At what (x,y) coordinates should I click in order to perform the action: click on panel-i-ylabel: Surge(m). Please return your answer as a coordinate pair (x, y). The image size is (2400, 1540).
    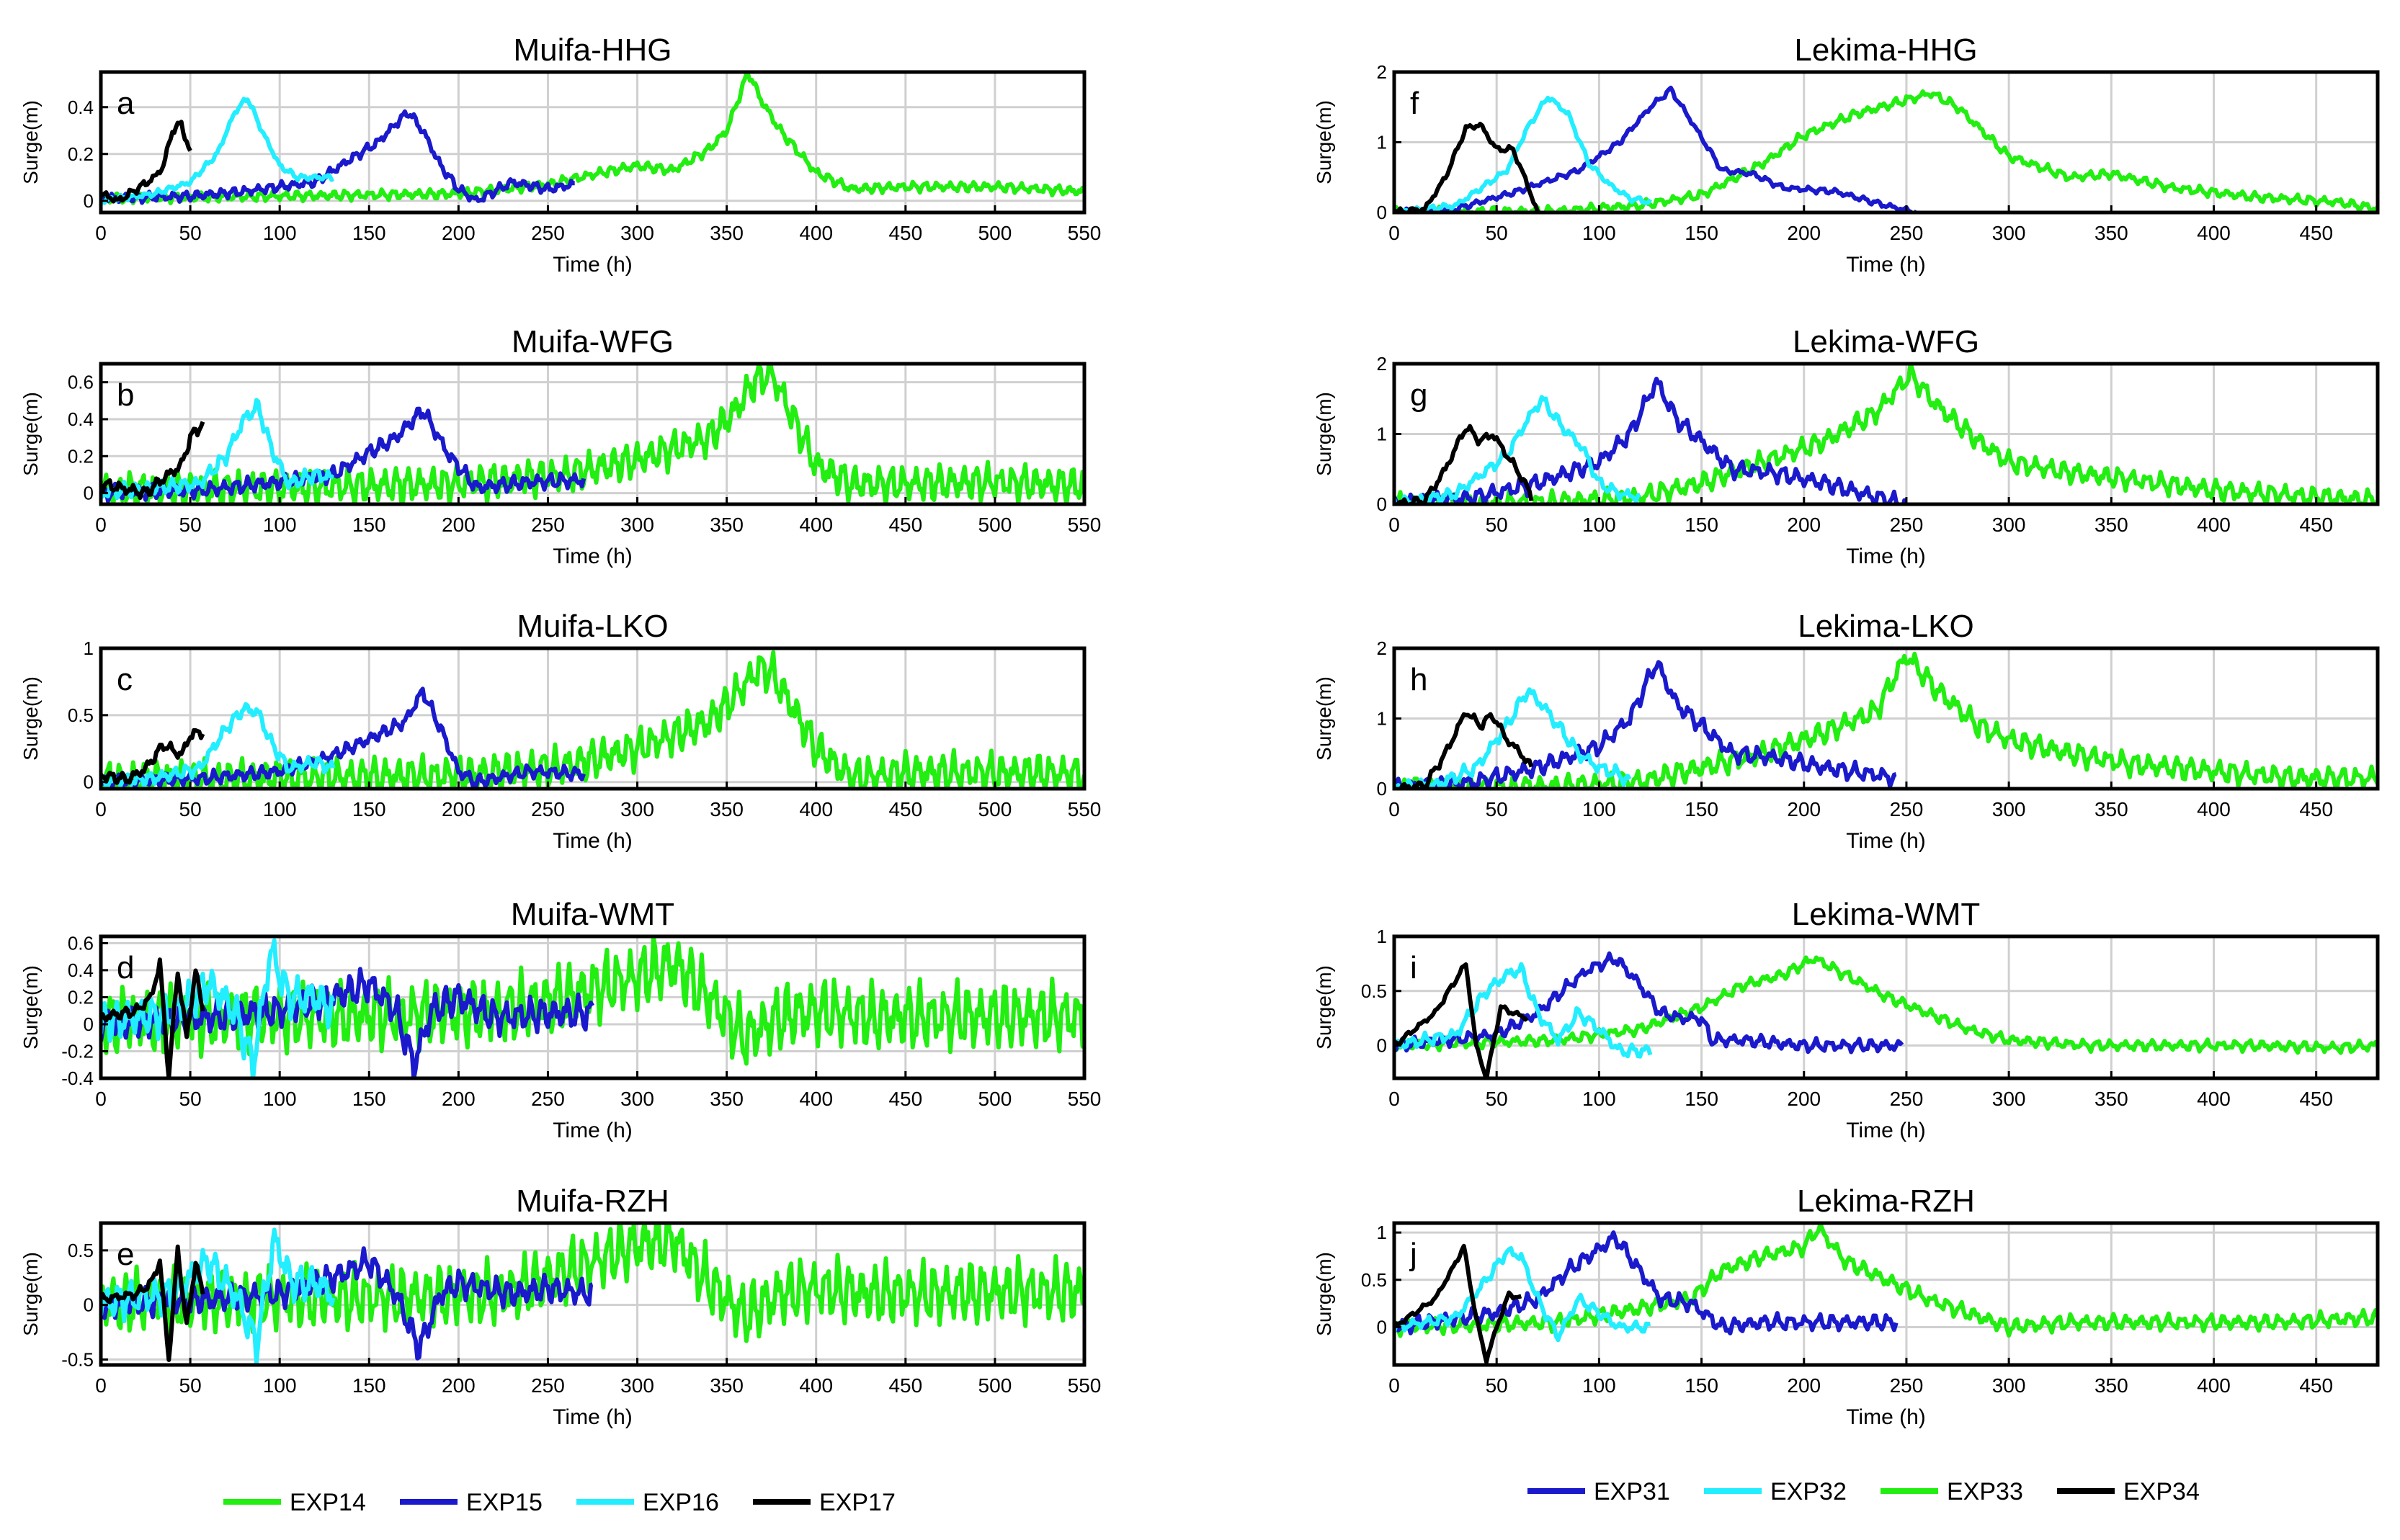
    Looking at the image, I should click on (1324, 1007).